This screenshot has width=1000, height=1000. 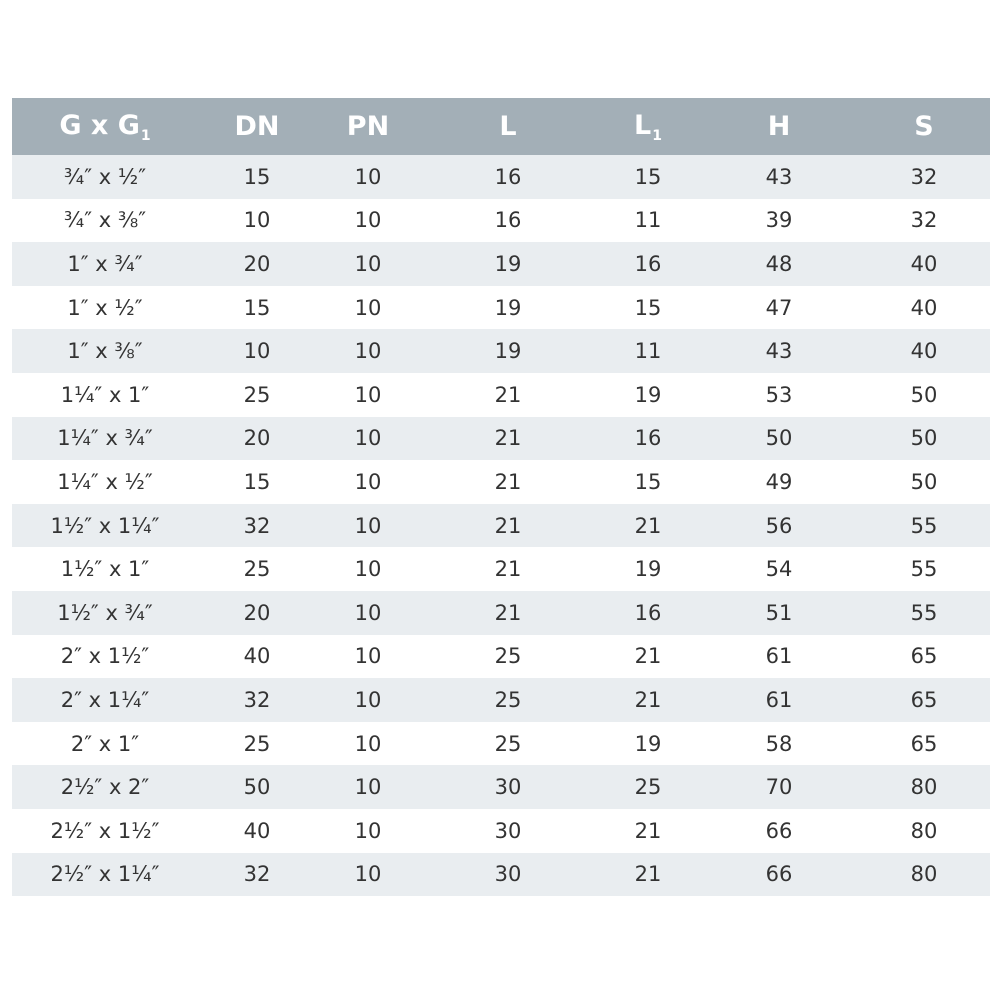 I want to click on table-row: 1½″ x 1¼″ 32 10 21 21 56 55, so click(x=501, y=525).